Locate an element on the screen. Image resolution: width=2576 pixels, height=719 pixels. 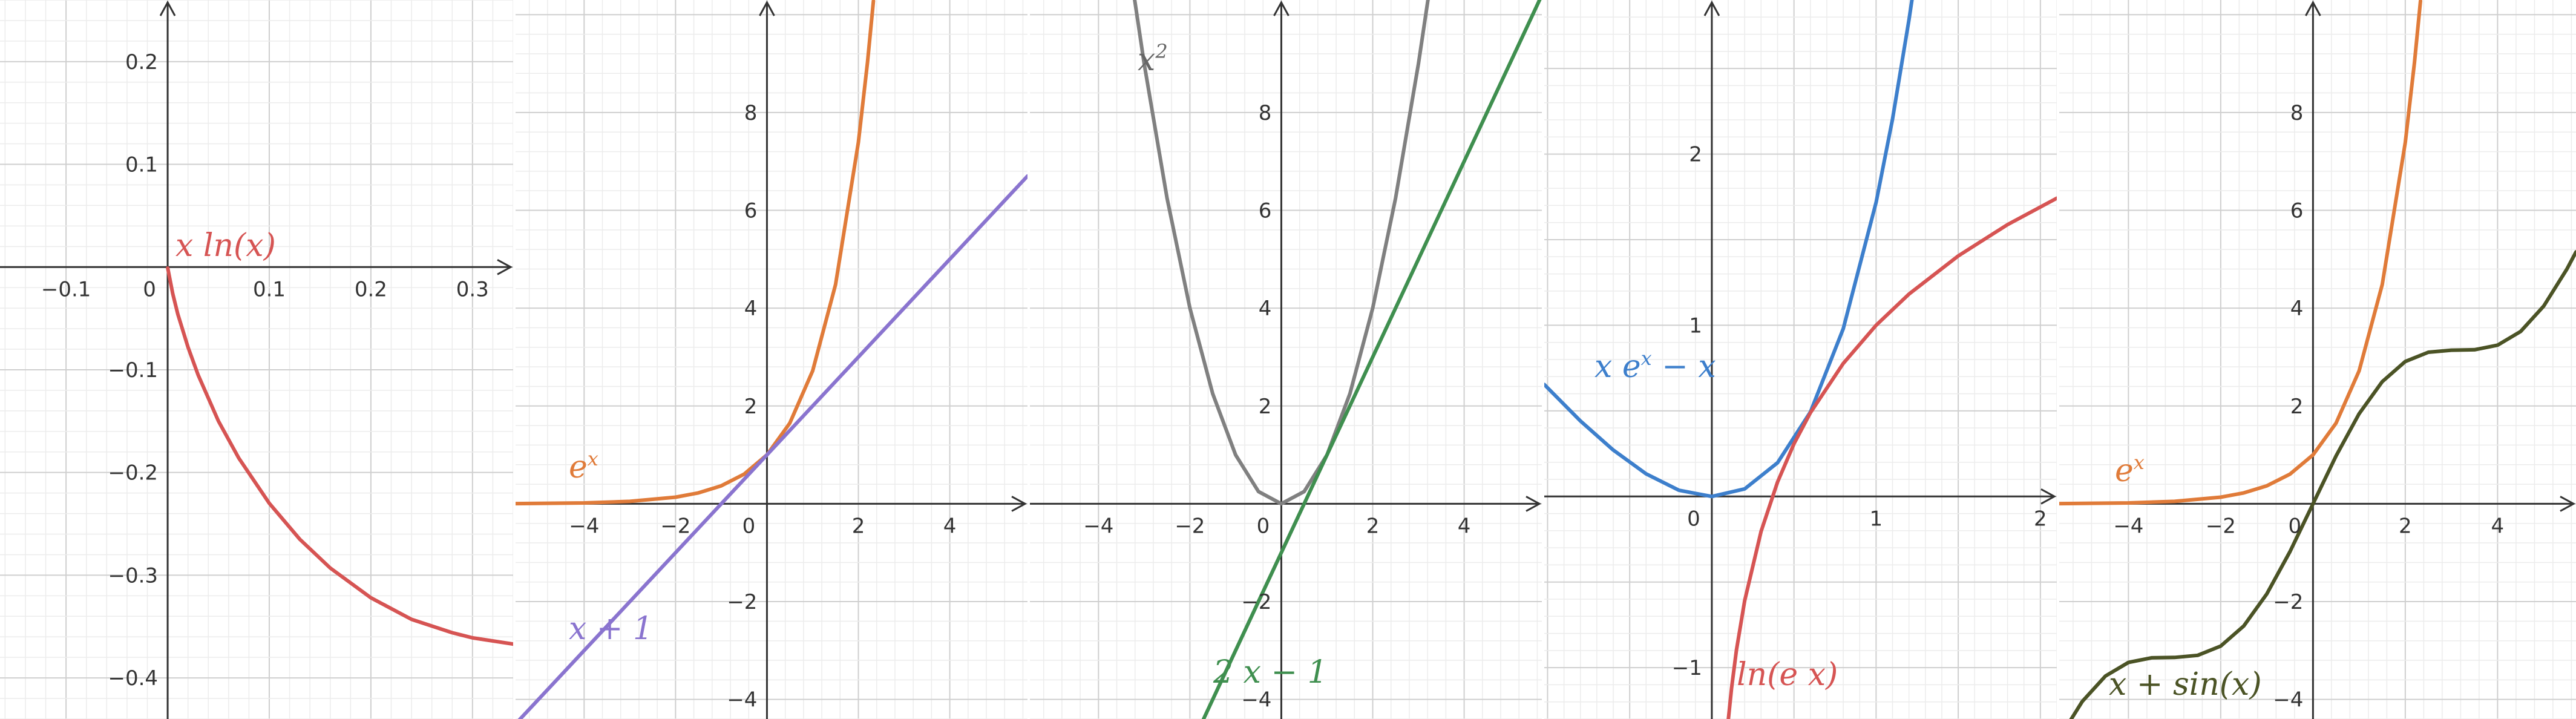
y-tick-3-0: 2 is located at coordinates (1695, 155).